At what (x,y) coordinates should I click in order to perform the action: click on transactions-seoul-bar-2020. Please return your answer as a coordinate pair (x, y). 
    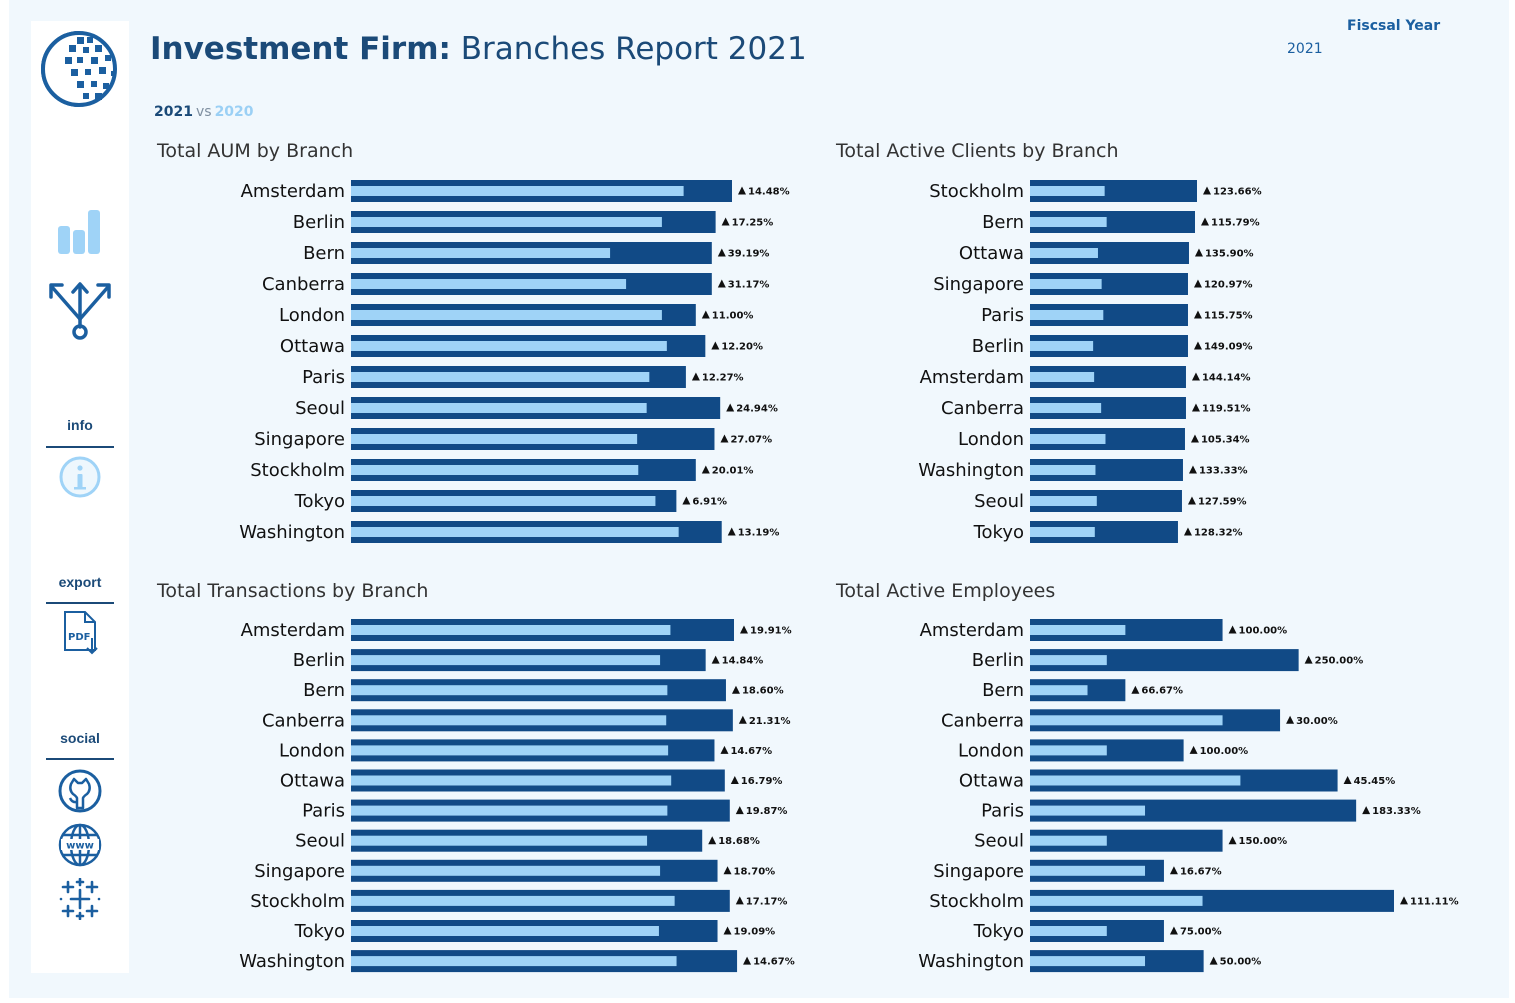
    Looking at the image, I should click on (499, 840).